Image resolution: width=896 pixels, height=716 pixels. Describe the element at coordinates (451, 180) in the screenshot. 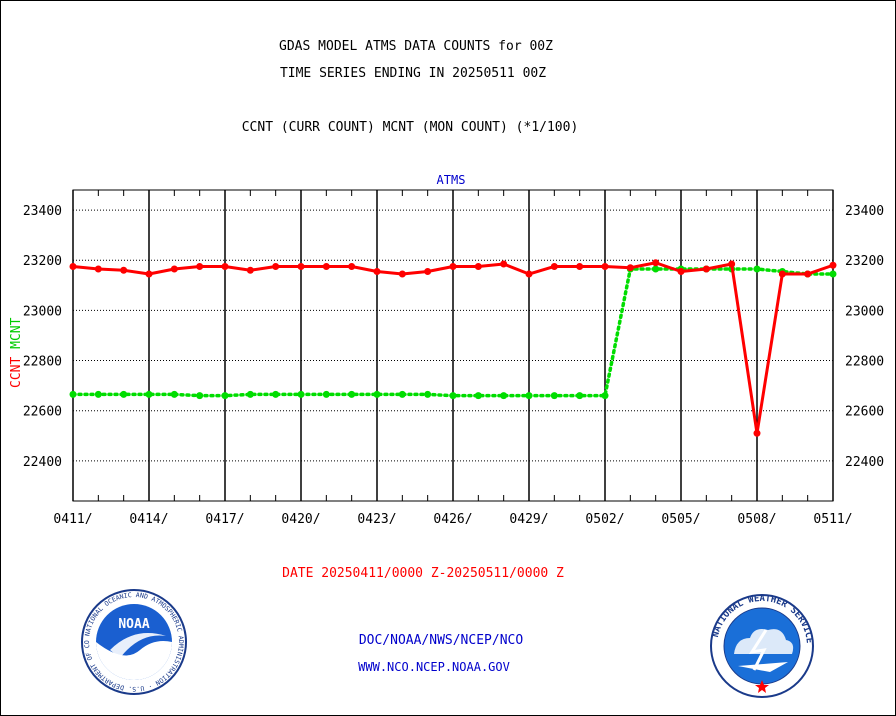

I see `plot-title: ATMS` at that location.